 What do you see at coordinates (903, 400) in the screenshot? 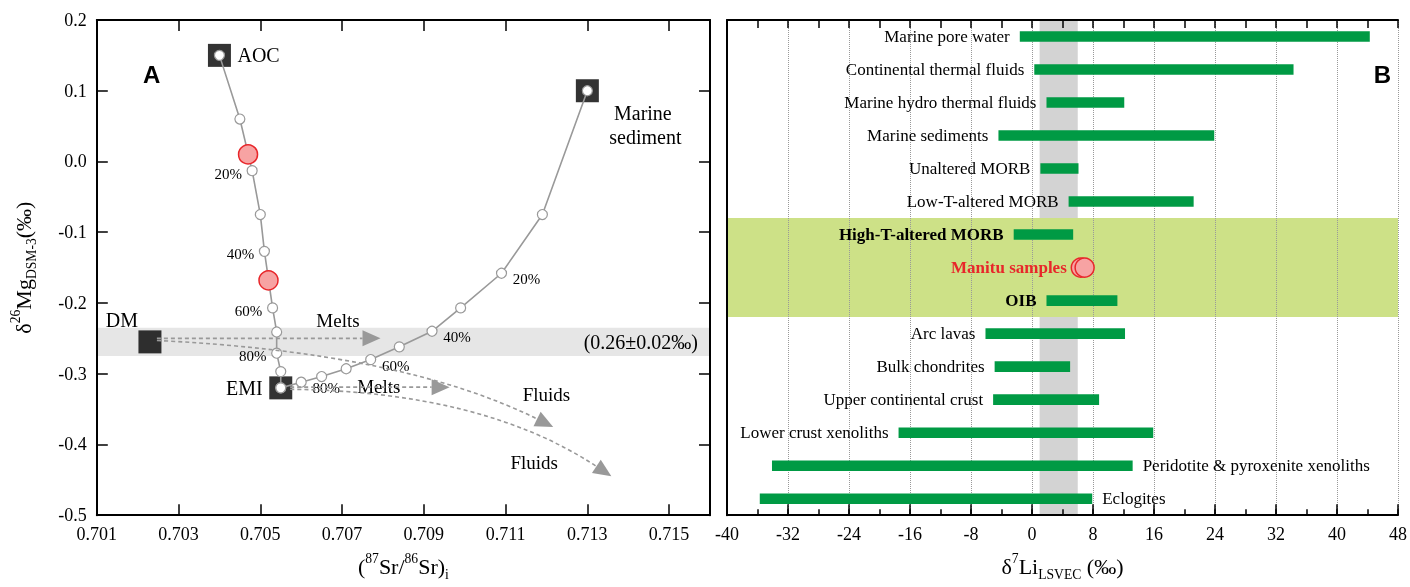
I see `y-tick-label: Upper continental crust` at bounding box center [903, 400].